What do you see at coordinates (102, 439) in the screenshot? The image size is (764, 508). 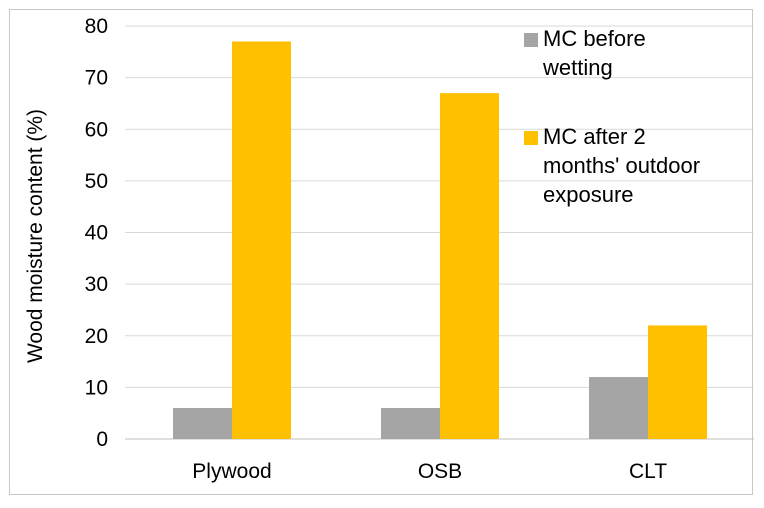 I see `y-tick-label: 0` at bounding box center [102, 439].